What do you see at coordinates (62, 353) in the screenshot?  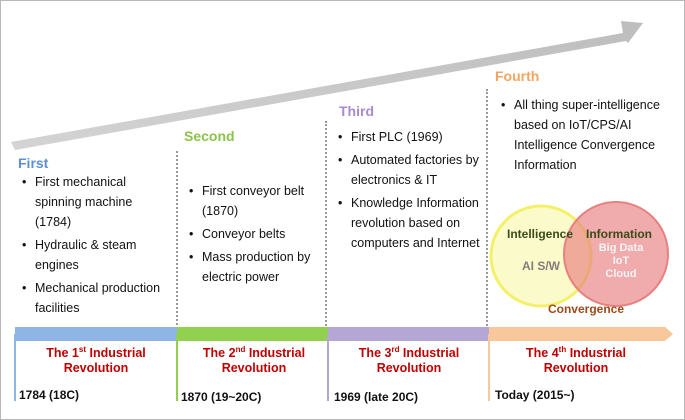 I see `rev-pre: The 1` at bounding box center [62, 353].